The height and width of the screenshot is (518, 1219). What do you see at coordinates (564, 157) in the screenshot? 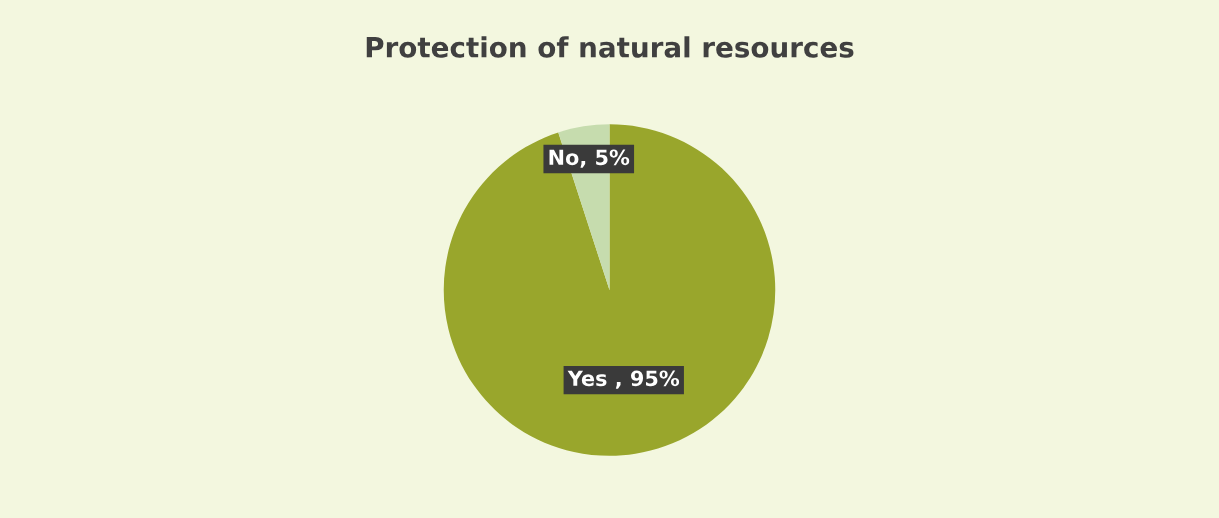
I see `slice-label: No` at bounding box center [564, 157].